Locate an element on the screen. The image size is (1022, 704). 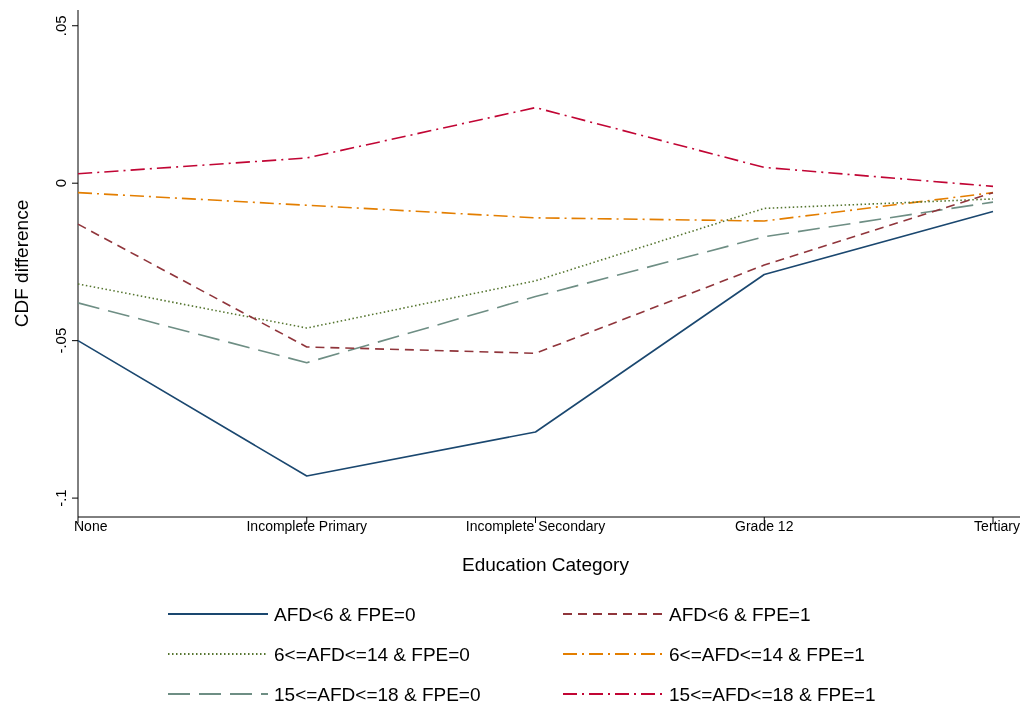
y-tick-label: .05 is located at coordinates (60, 26).